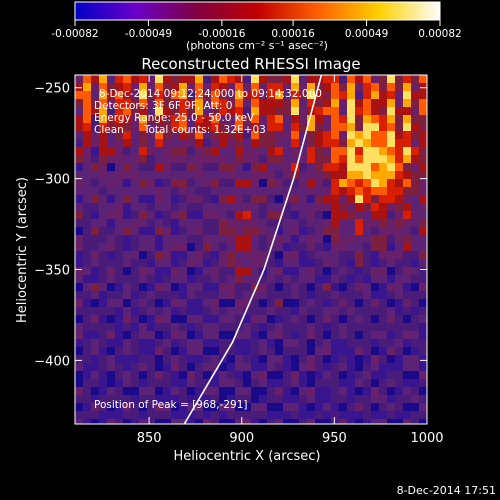  I want to click on x-tick-label: 950, so click(334, 438).